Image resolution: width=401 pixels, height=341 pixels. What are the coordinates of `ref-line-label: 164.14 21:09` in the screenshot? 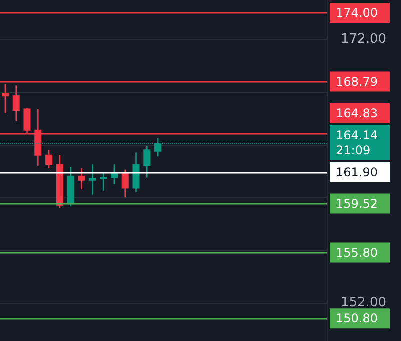 It's located at (357, 143).